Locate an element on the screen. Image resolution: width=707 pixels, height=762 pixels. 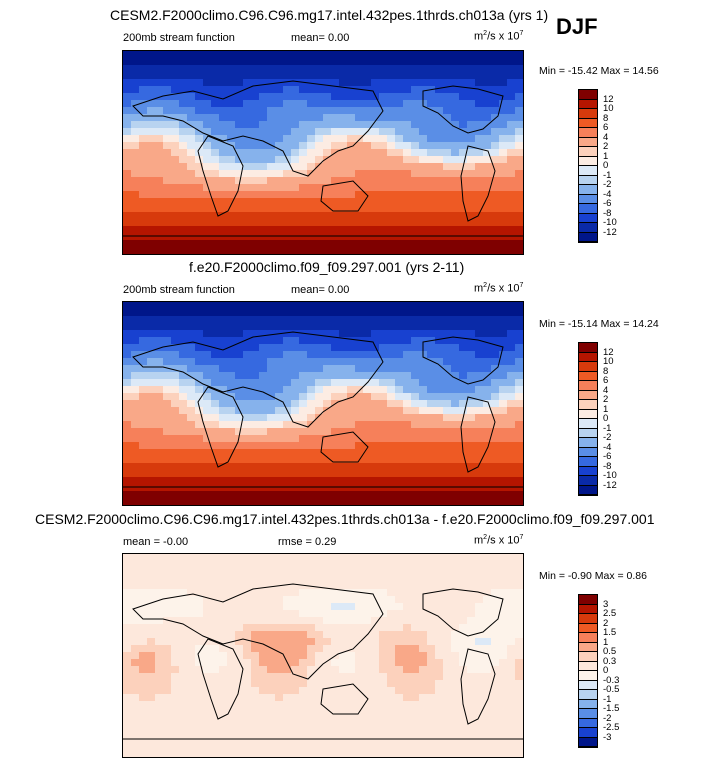
colorbar-tick-label: 10 is located at coordinates (608, 361).